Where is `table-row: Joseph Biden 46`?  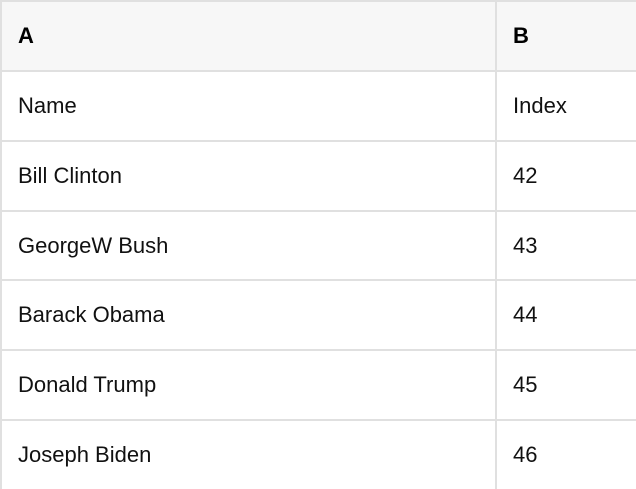 table-row: Joseph Biden 46 is located at coordinates (319, 455).